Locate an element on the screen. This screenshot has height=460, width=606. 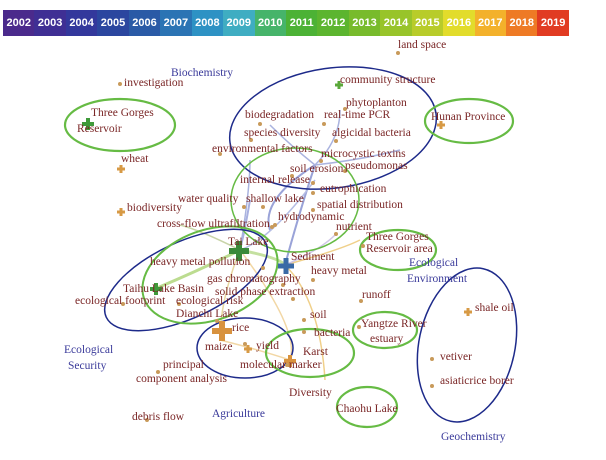
node-label-species-diversity: species diversity is located at coordinates (282, 133).